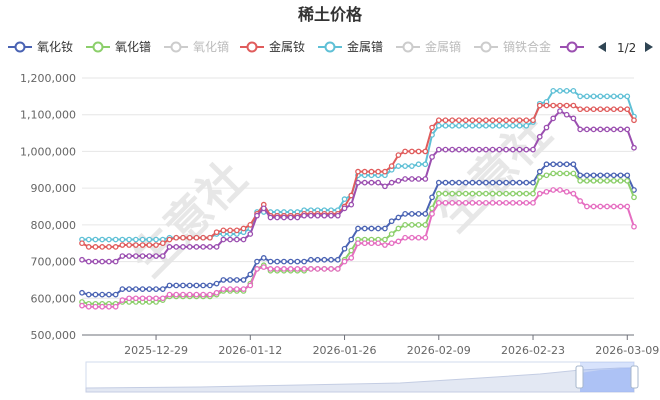 The image size is (660, 400). Describe the element at coordinates (40, 46) in the screenshot. I see `legend-item: 氧化钕` at that location.